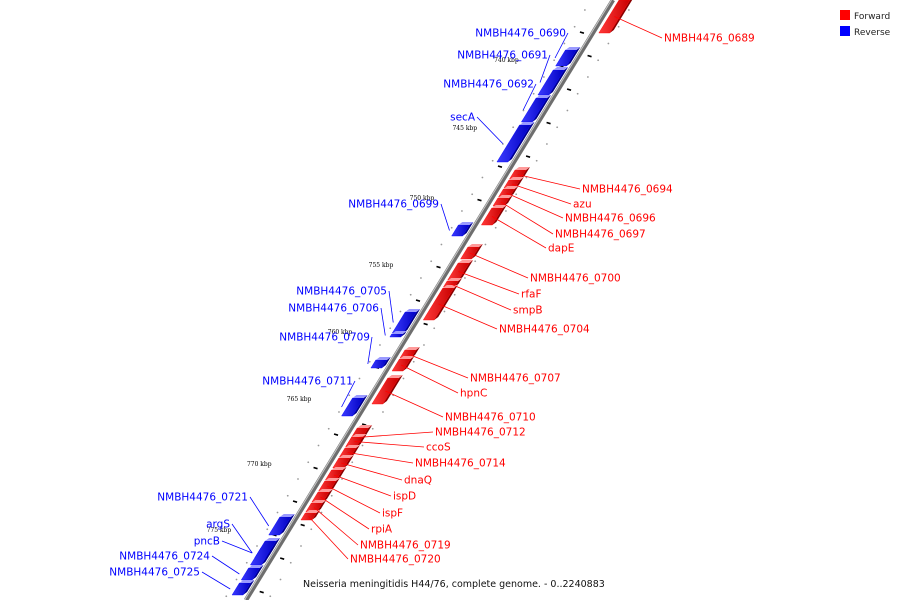 The height and width of the screenshot is (600, 900). Describe the element at coordinates (324, 338) in the screenshot. I see `gene-label-nmbh4476-0709: NMBH4476_0709` at that location.